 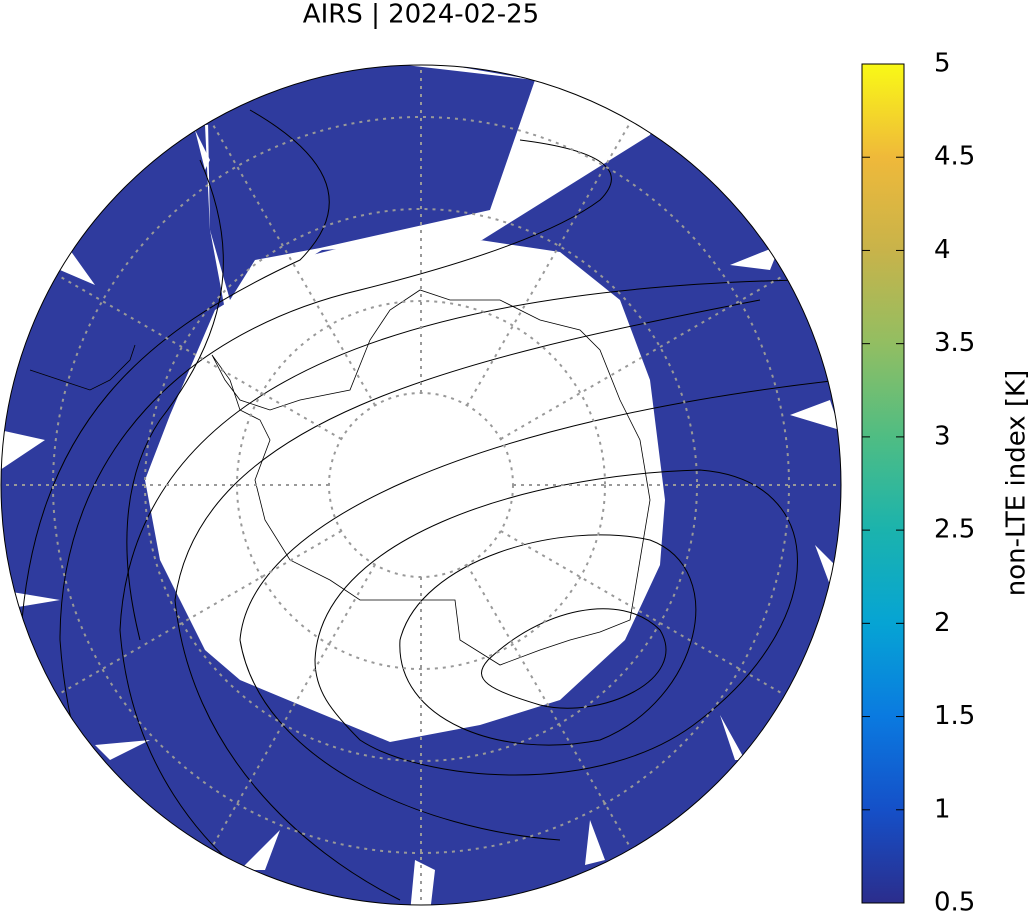 What do you see at coordinates (954, 343) in the screenshot?
I see `colorbar-tick-label: 3.5` at bounding box center [954, 343].